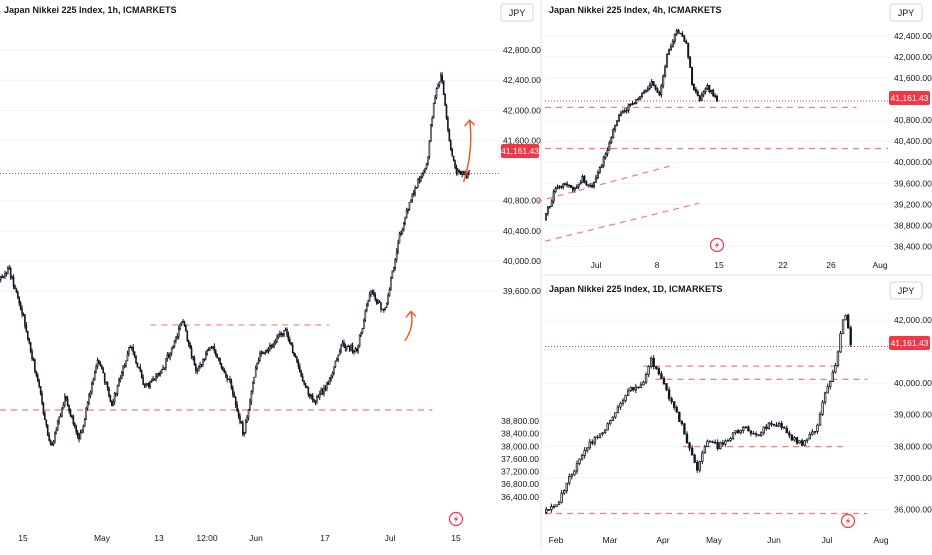  Describe the element at coordinates (913, 78) in the screenshot. I see `y-tick-label: 41,600.00` at that location.